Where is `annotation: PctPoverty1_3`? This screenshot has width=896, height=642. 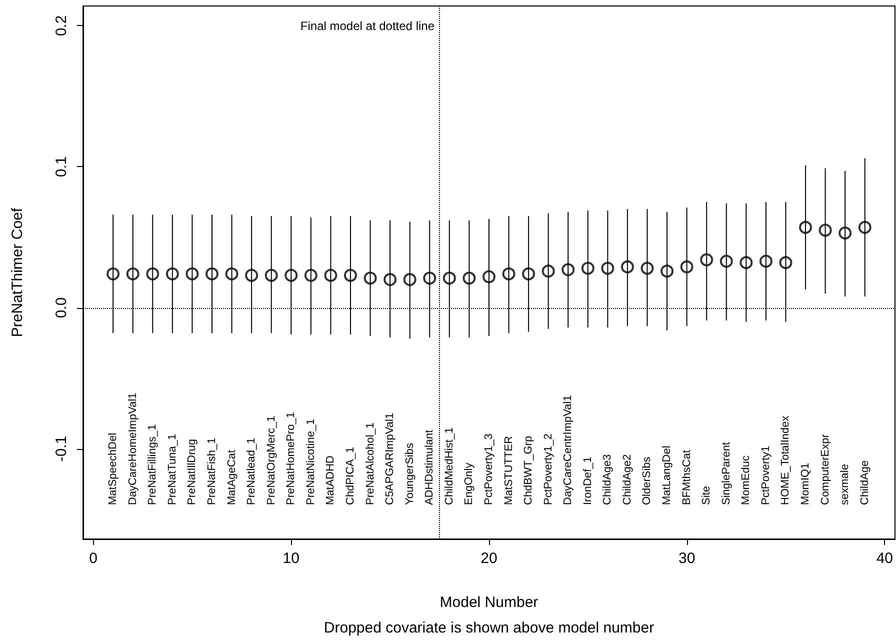
annotation: PctPoverty1_3 is located at coordinates (488, 469).